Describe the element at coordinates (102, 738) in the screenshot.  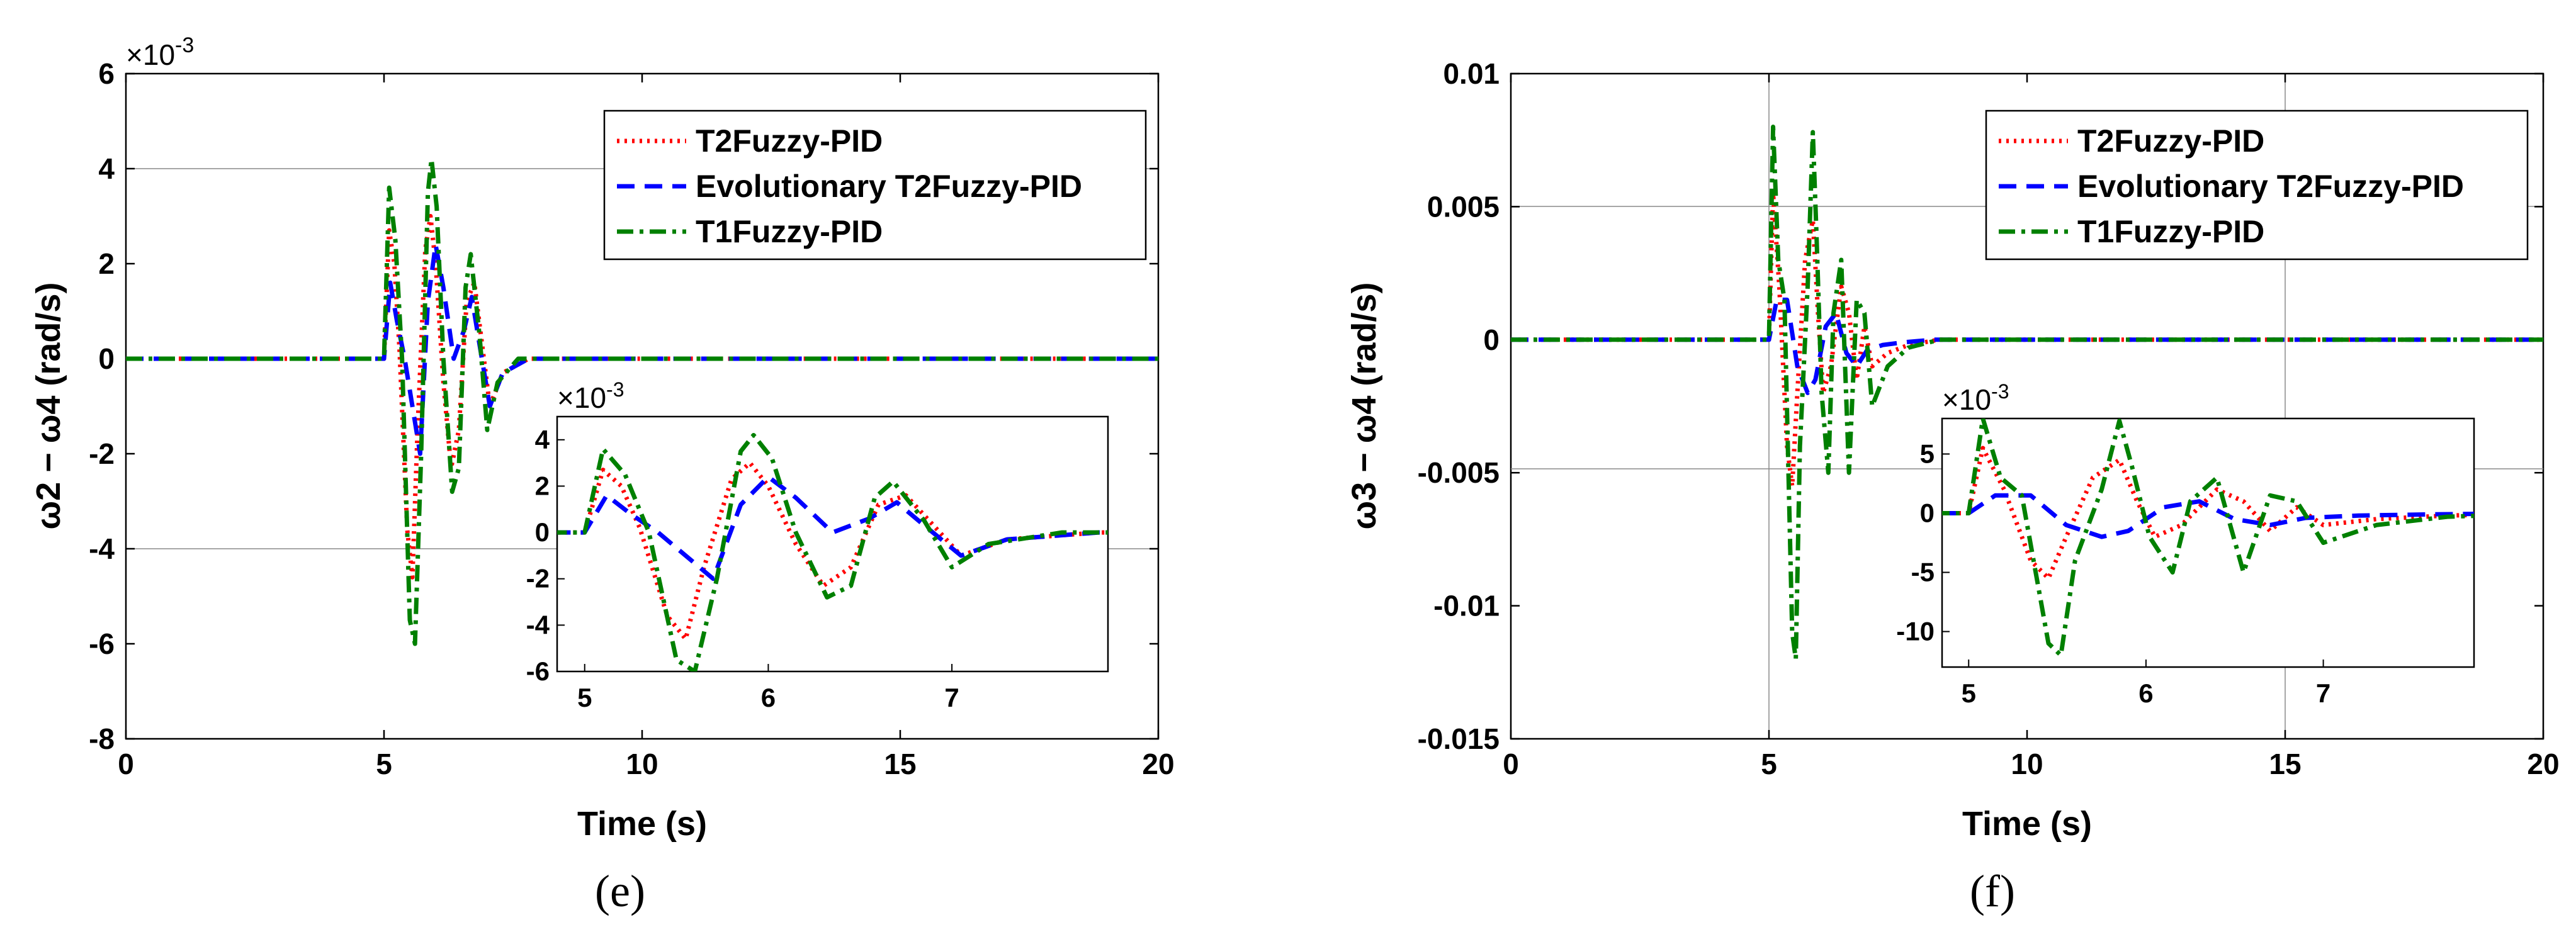
I see `y-tick-label: -8` at that location.